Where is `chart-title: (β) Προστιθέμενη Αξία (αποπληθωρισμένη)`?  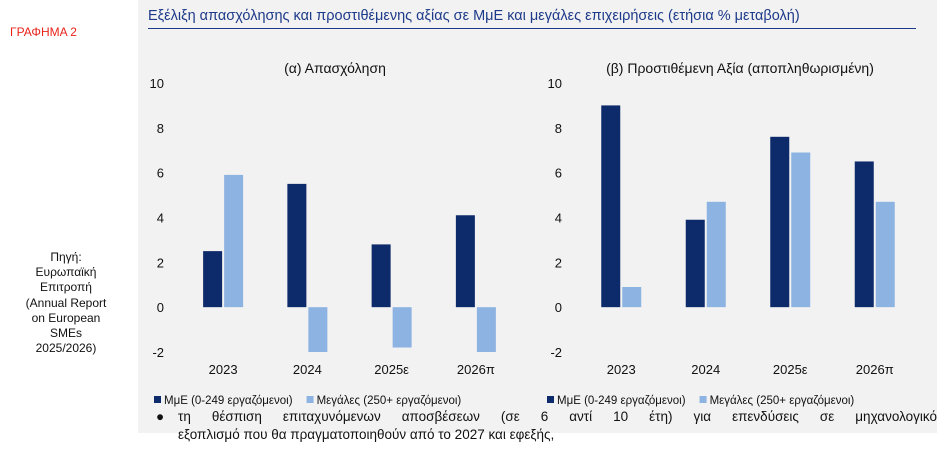 chart-title: (β) Προστιθέμενη Αξία (αποπληθωρισμένη) is located at coordinates (740, 68).